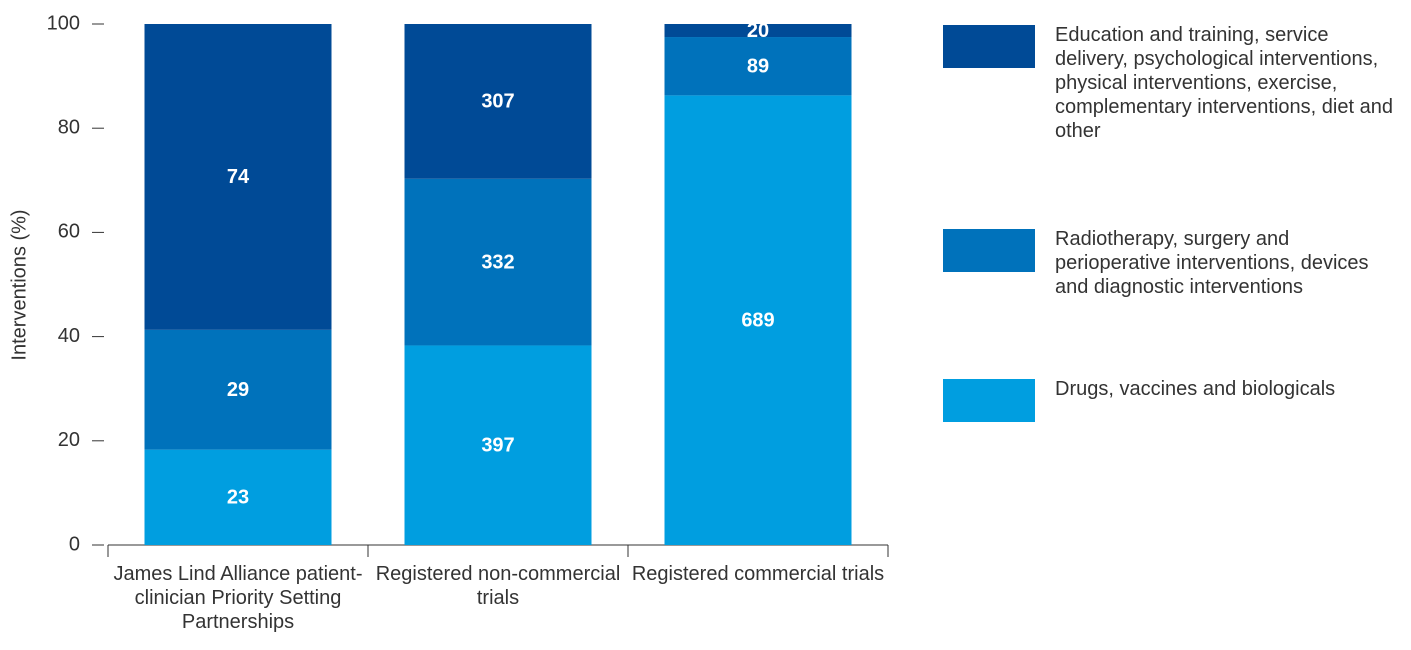  Describe the element at coordinates (69, 127) in the screenshot. I see `y-tick-label: 80` at that location.